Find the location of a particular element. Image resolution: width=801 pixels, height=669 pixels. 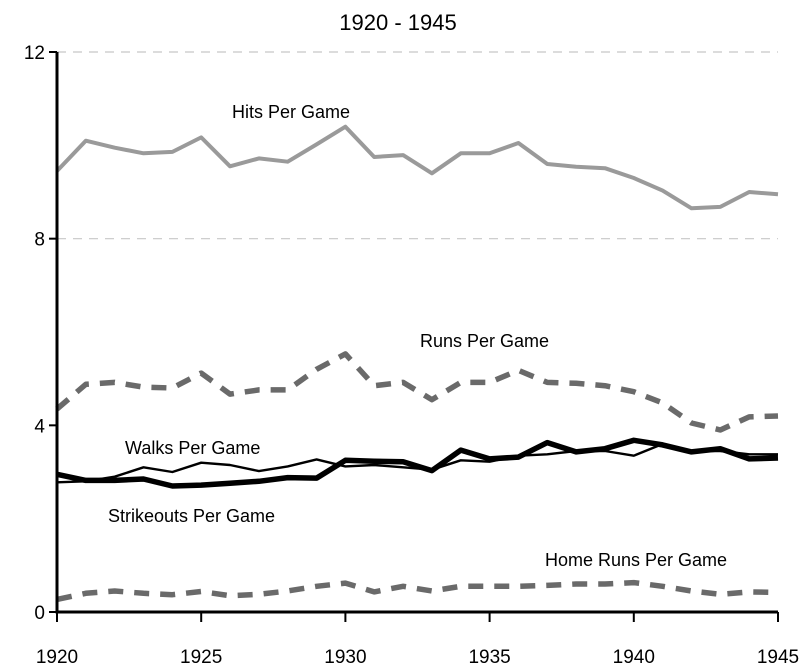

y-tick-label-0: 0 is located at coordinates (39, 613).